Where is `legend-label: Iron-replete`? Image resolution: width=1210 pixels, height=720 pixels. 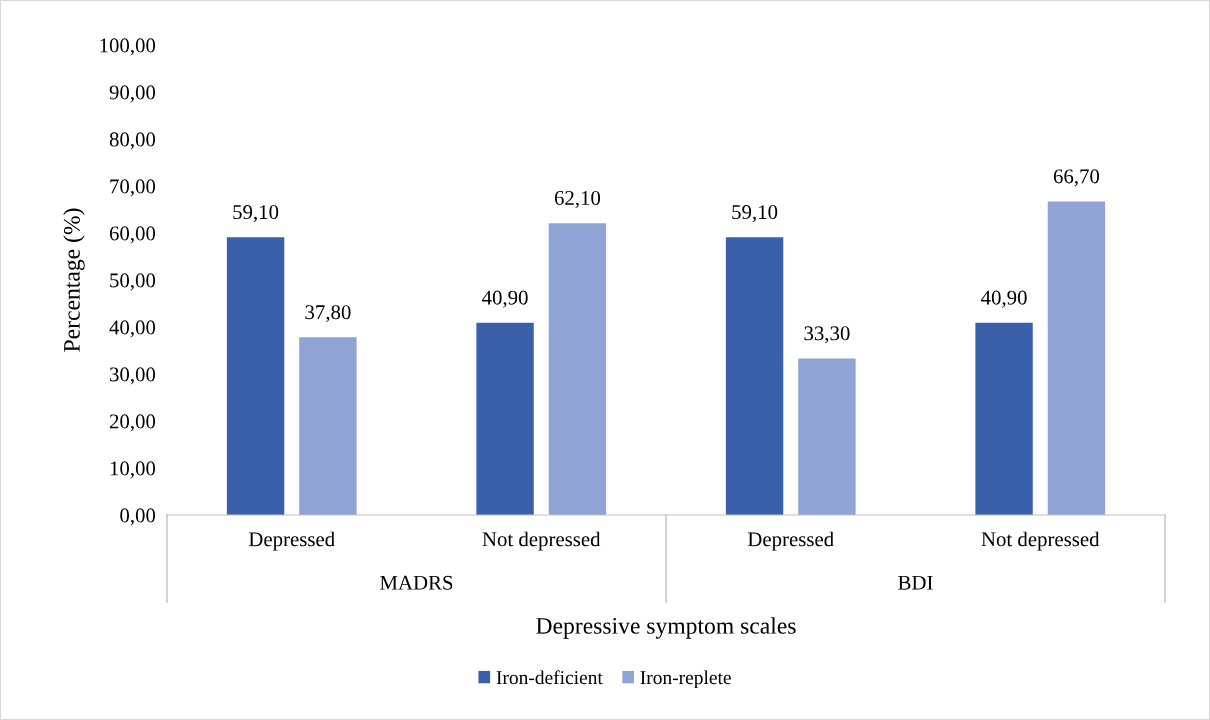 legend-label: Iron-replete is located at coordinates (685, 679).